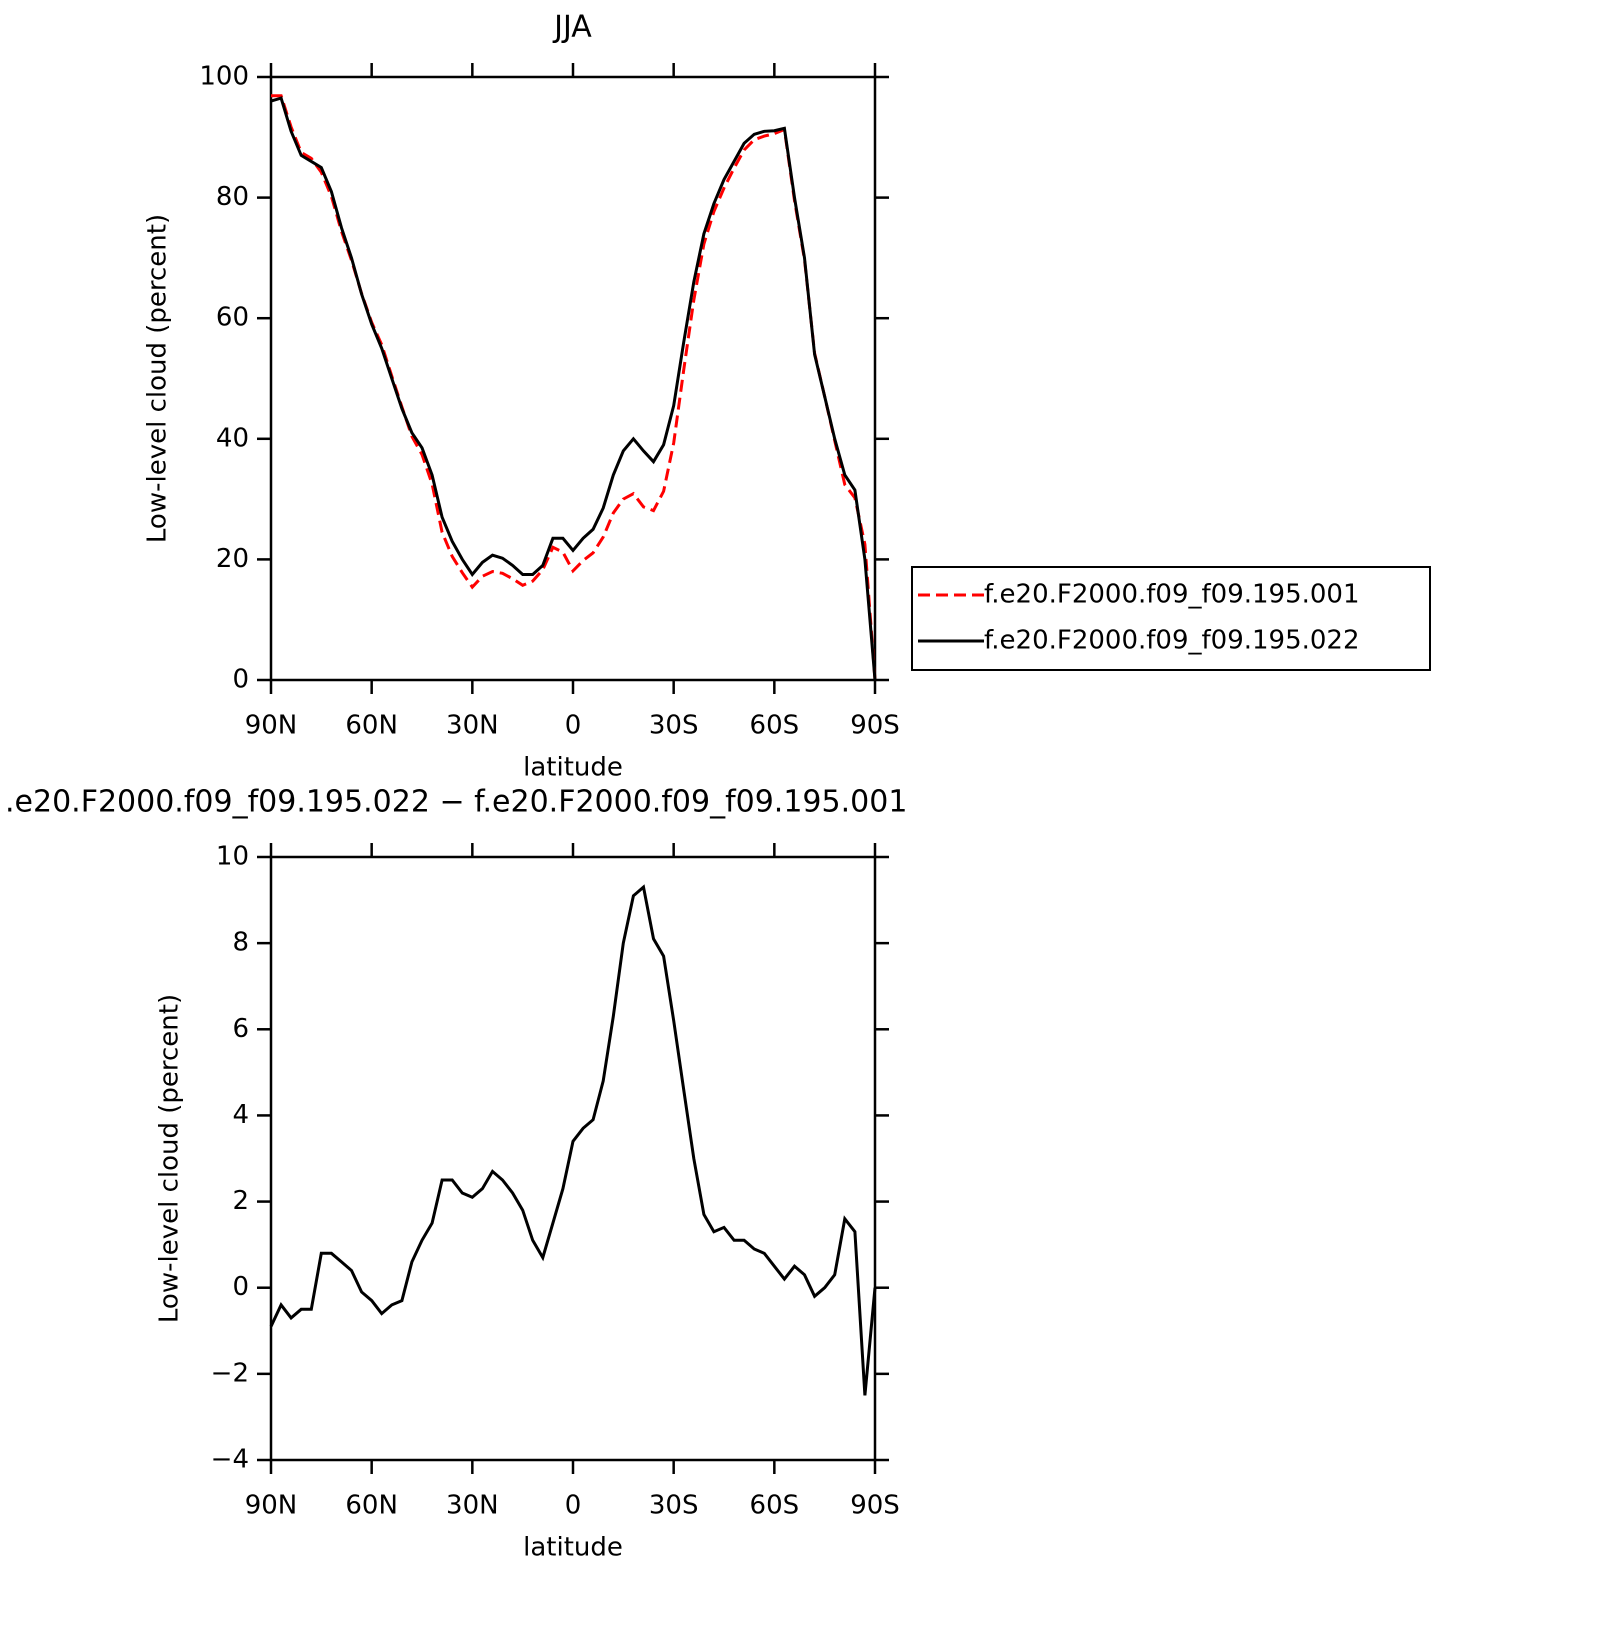 This screenshot has height=1635, width=1597. I want to click on y-tick-label: 6, so click(240, 1029).